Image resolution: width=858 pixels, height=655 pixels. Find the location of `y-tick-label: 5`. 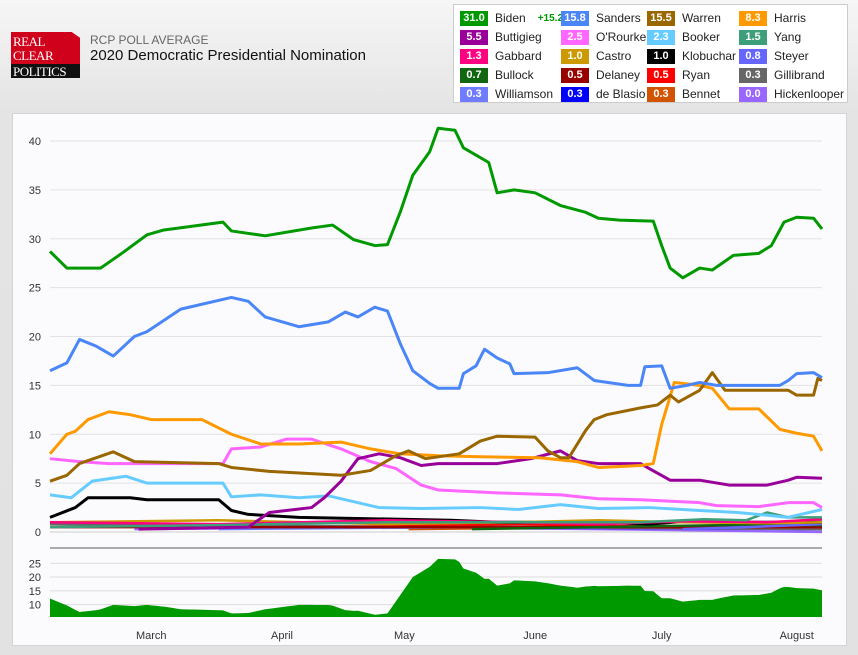

y-tick-label: 5 is located at coordinates (38, 484).